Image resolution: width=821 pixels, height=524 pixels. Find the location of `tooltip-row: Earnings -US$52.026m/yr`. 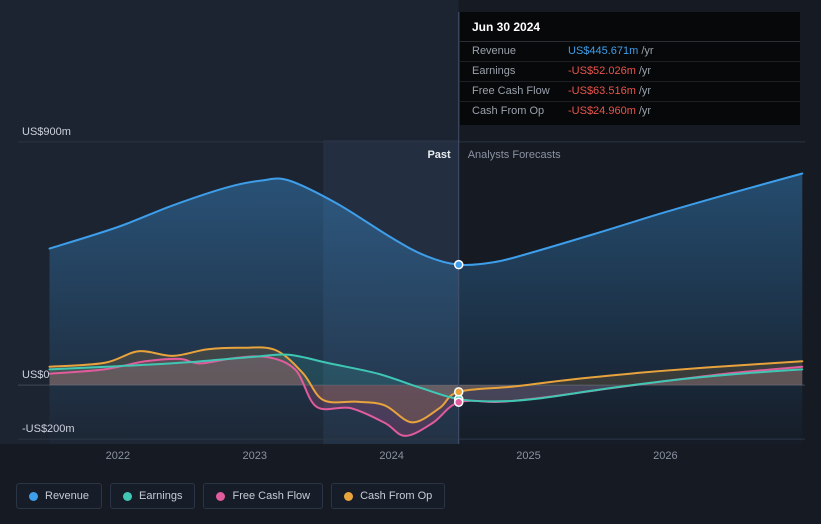

tooltip-row: Earnings -US$52.026m/yr is located at coordinates (630, 72).